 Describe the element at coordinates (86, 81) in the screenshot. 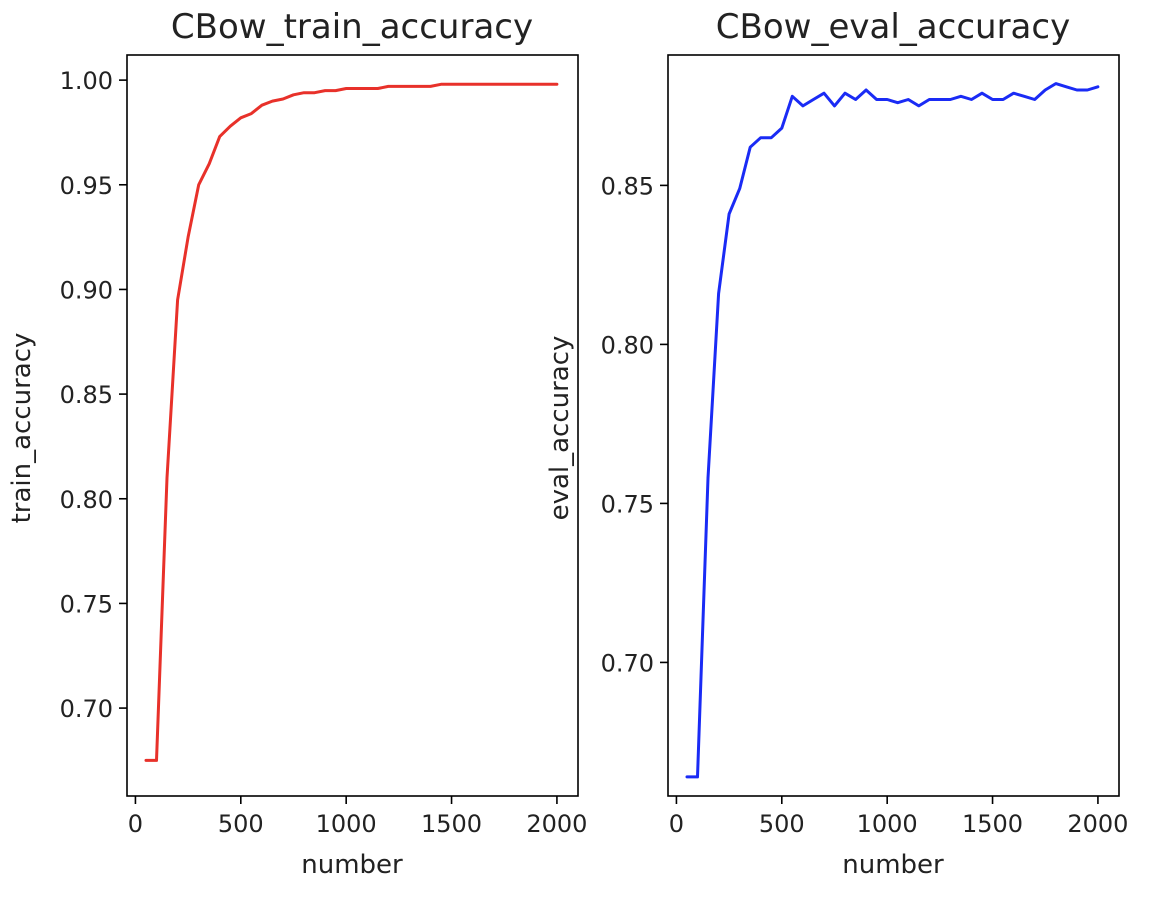

I see `y-tick-label: 1.00` at that location.